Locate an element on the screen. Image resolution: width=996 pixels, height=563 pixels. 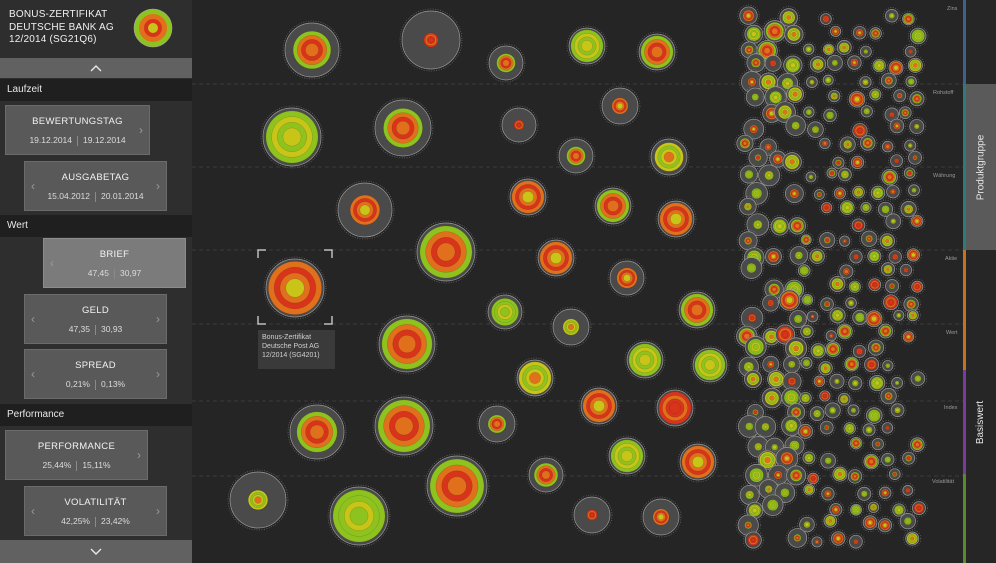
tab-produktgruppe: Produktgruppe is located at coordinates (981, 167).